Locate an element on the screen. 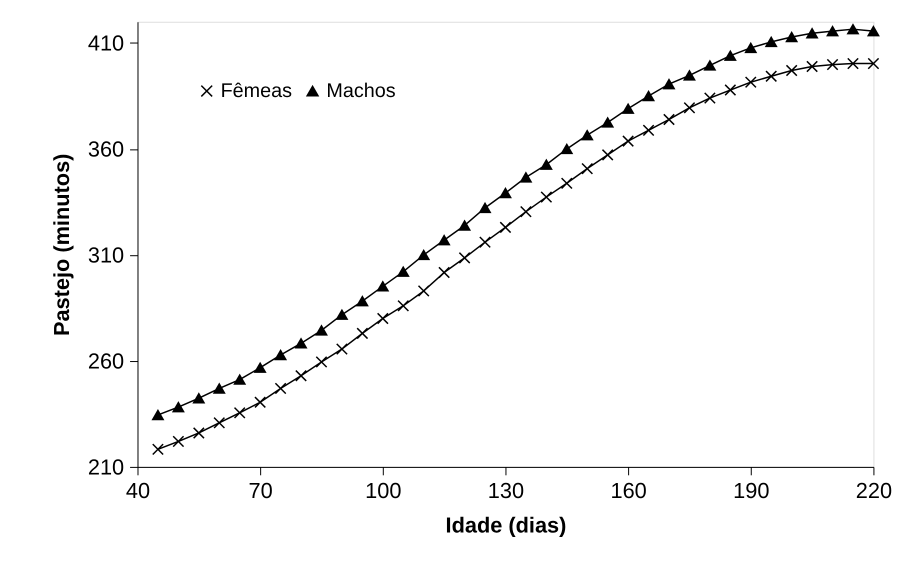 This screenshot has height=581, width=912. y-axis-title: Pastejo (minutos) is located at coordinates (61, 245).